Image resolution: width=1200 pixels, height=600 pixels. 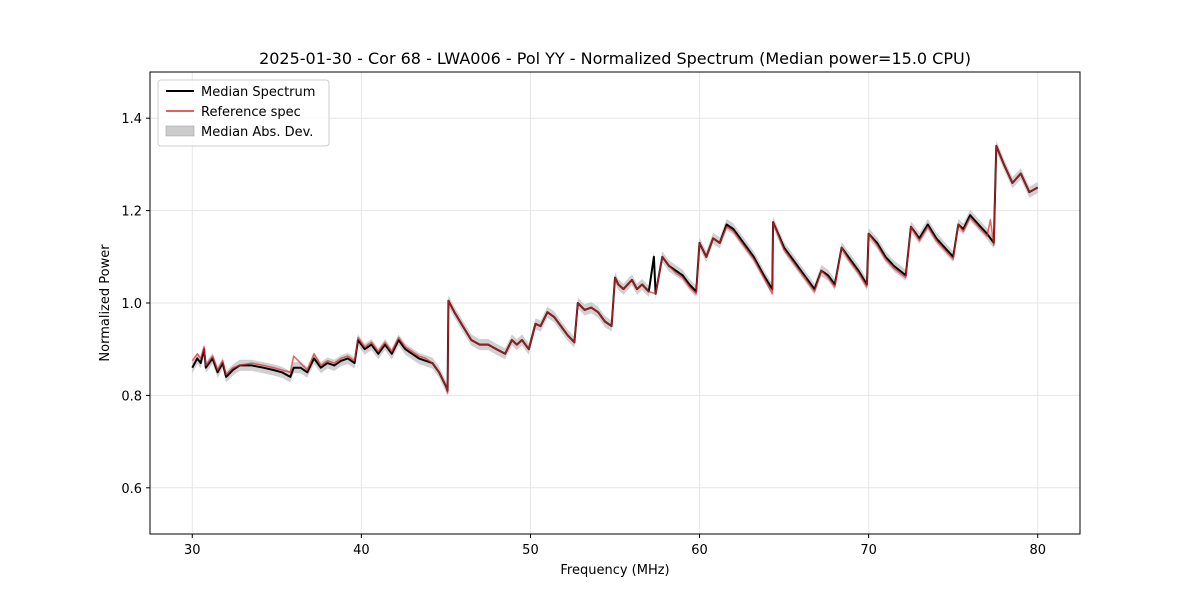 I want to click on x-axis-label: Frequency (MHz), so click(x=614, y=570).